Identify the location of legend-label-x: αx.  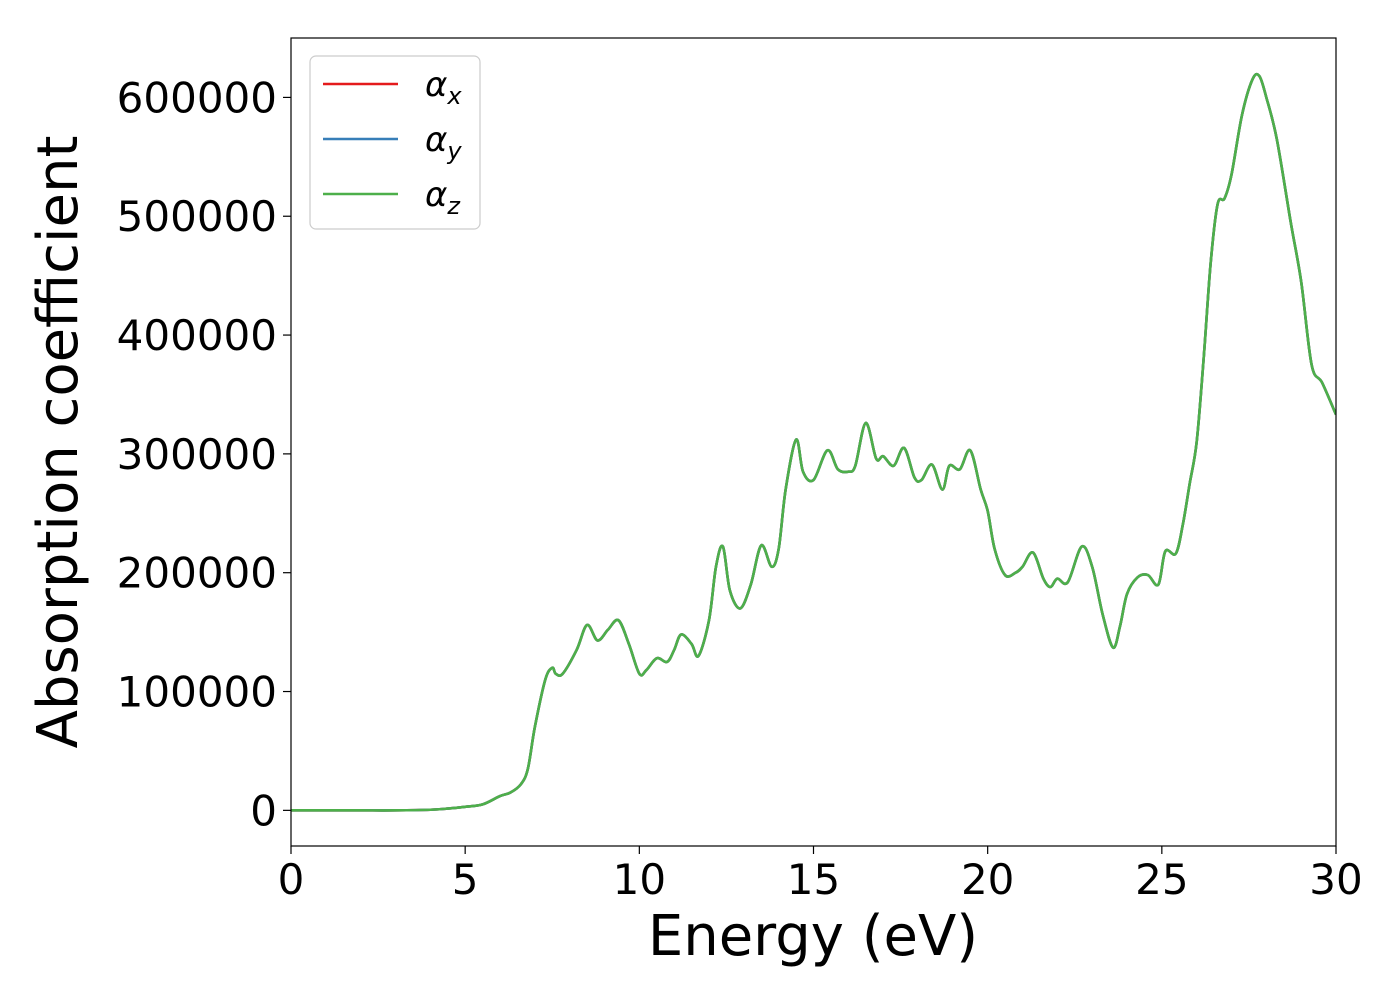
(443, 87).